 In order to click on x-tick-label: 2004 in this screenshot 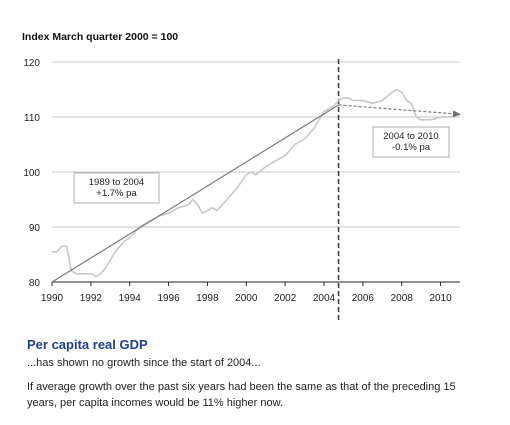, I will do `click(324, 298)`.